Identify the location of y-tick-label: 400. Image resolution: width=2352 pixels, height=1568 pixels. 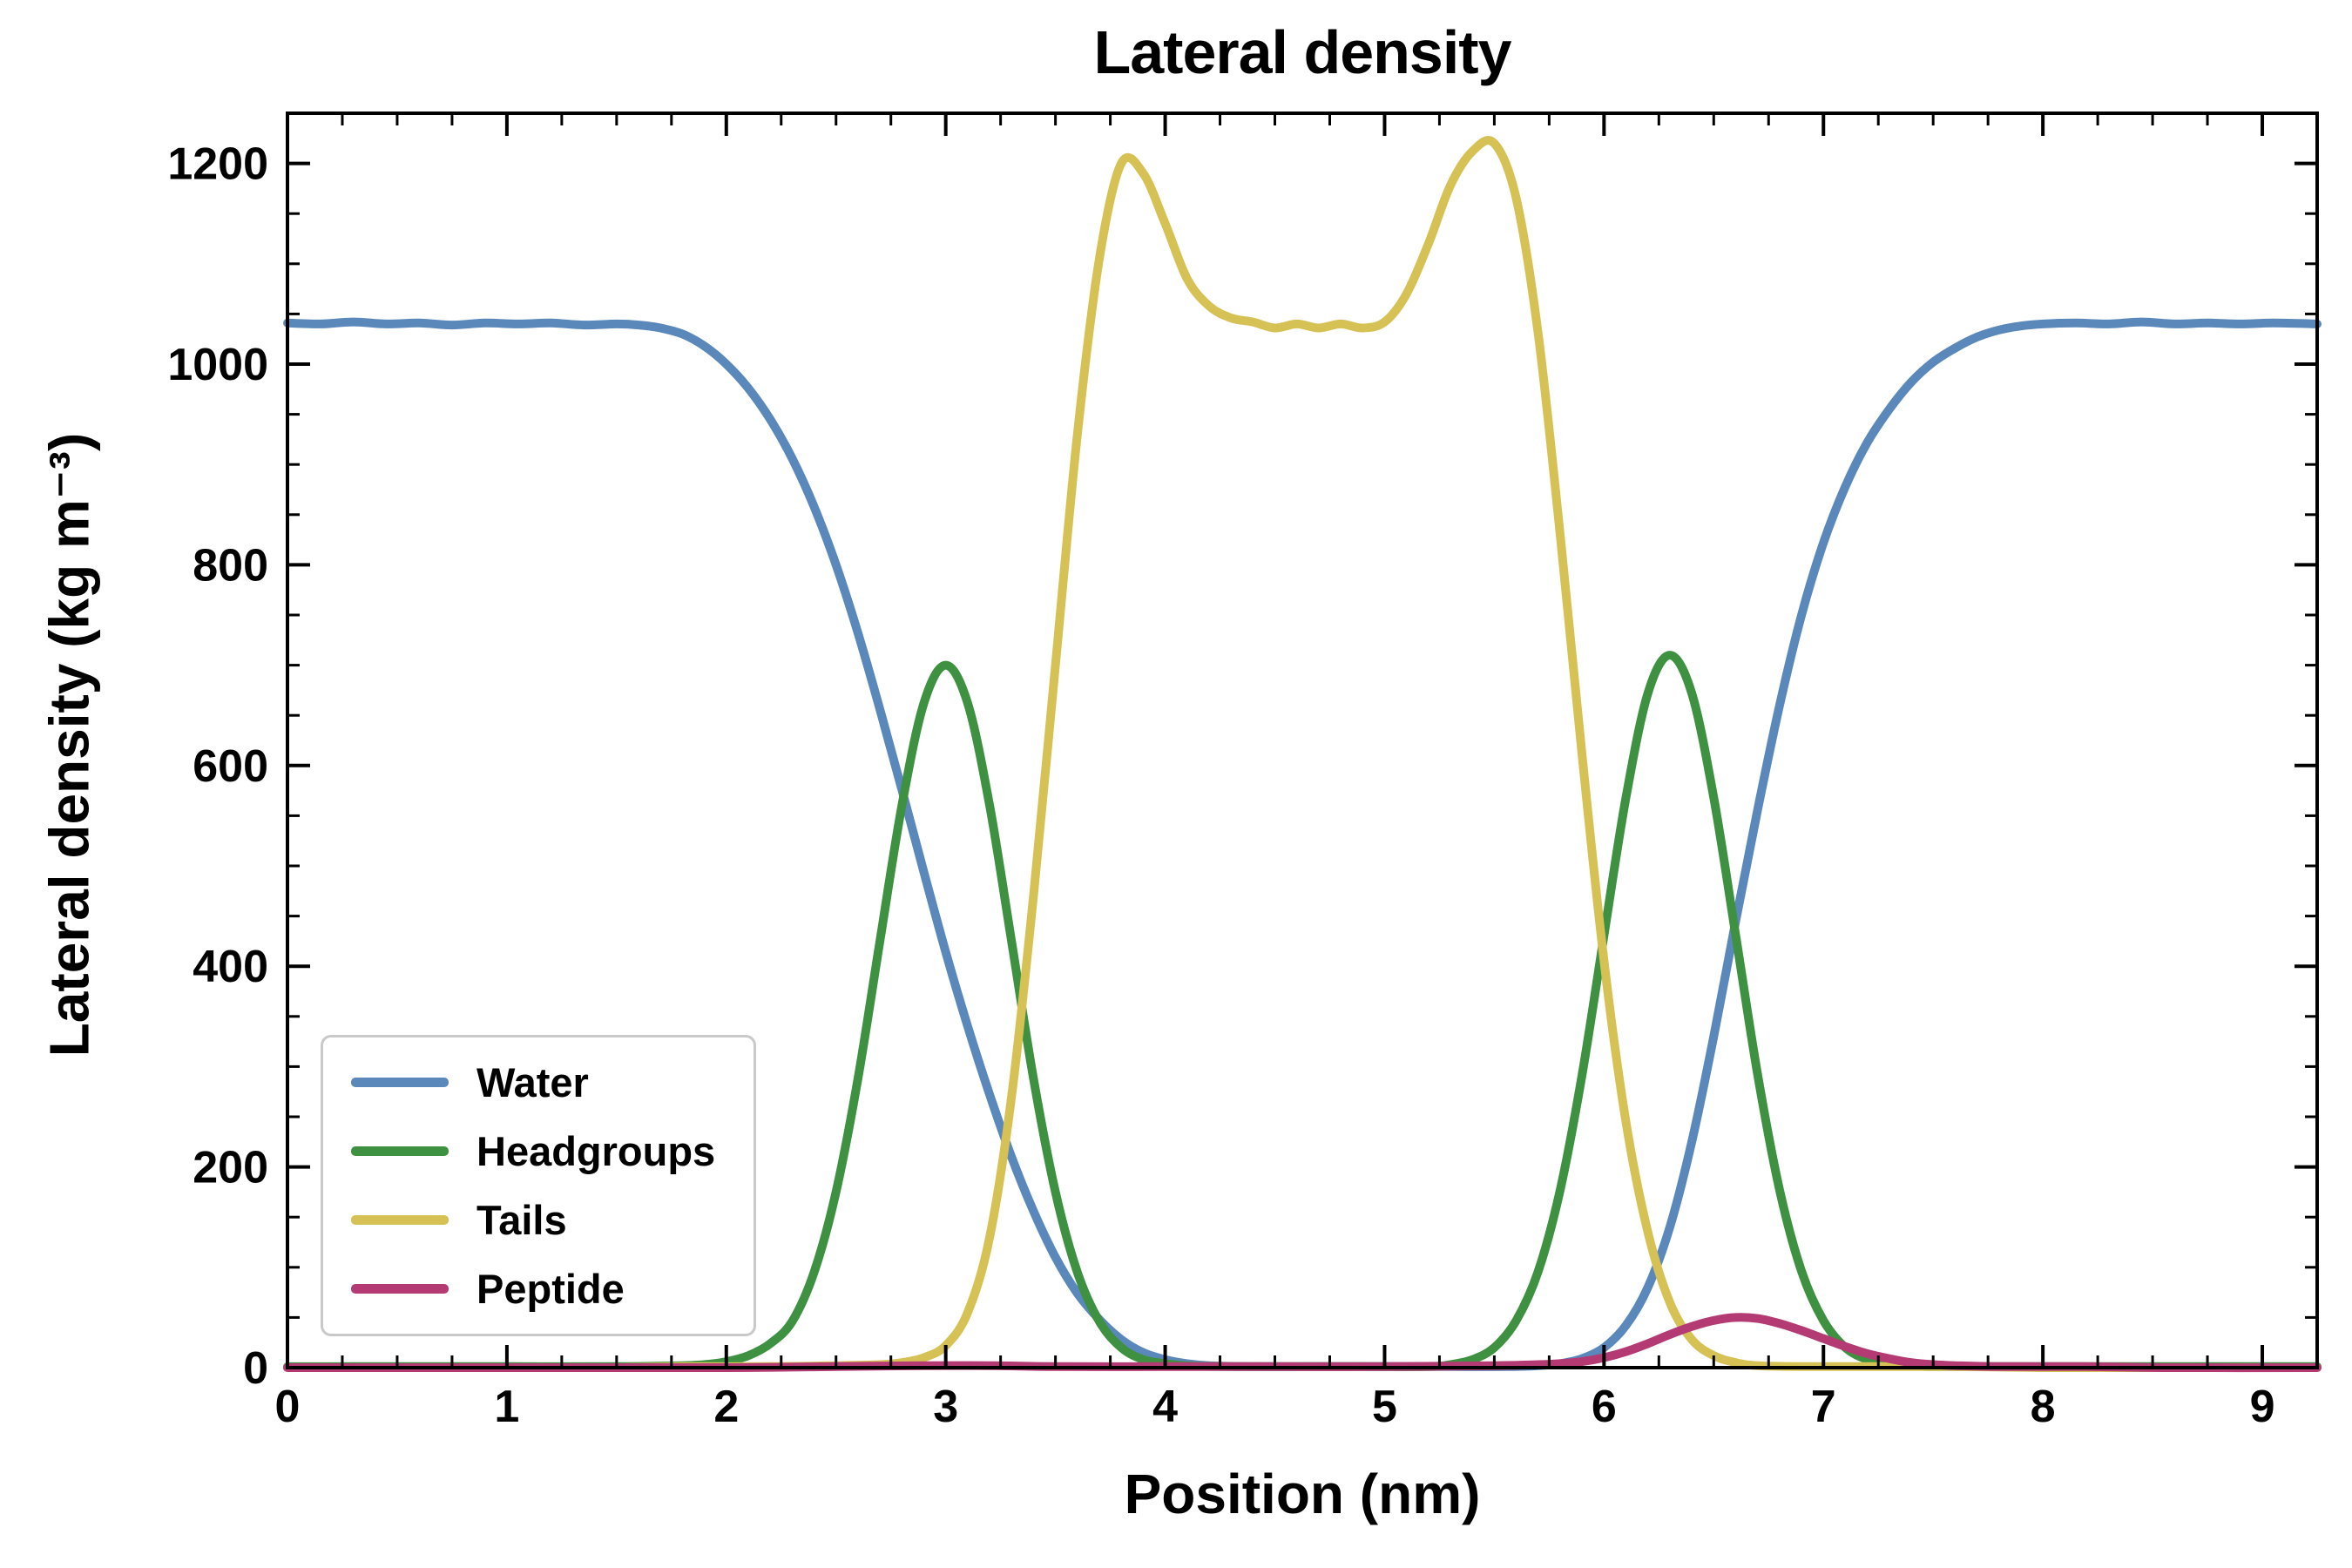
(230, 967).